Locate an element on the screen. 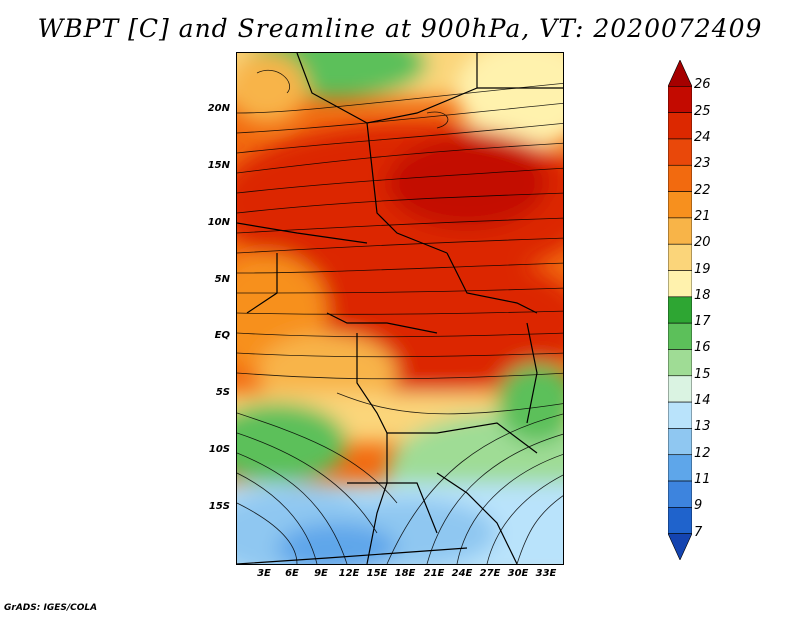  lon-label-15e: 15E is located at coordinates (377, 573).